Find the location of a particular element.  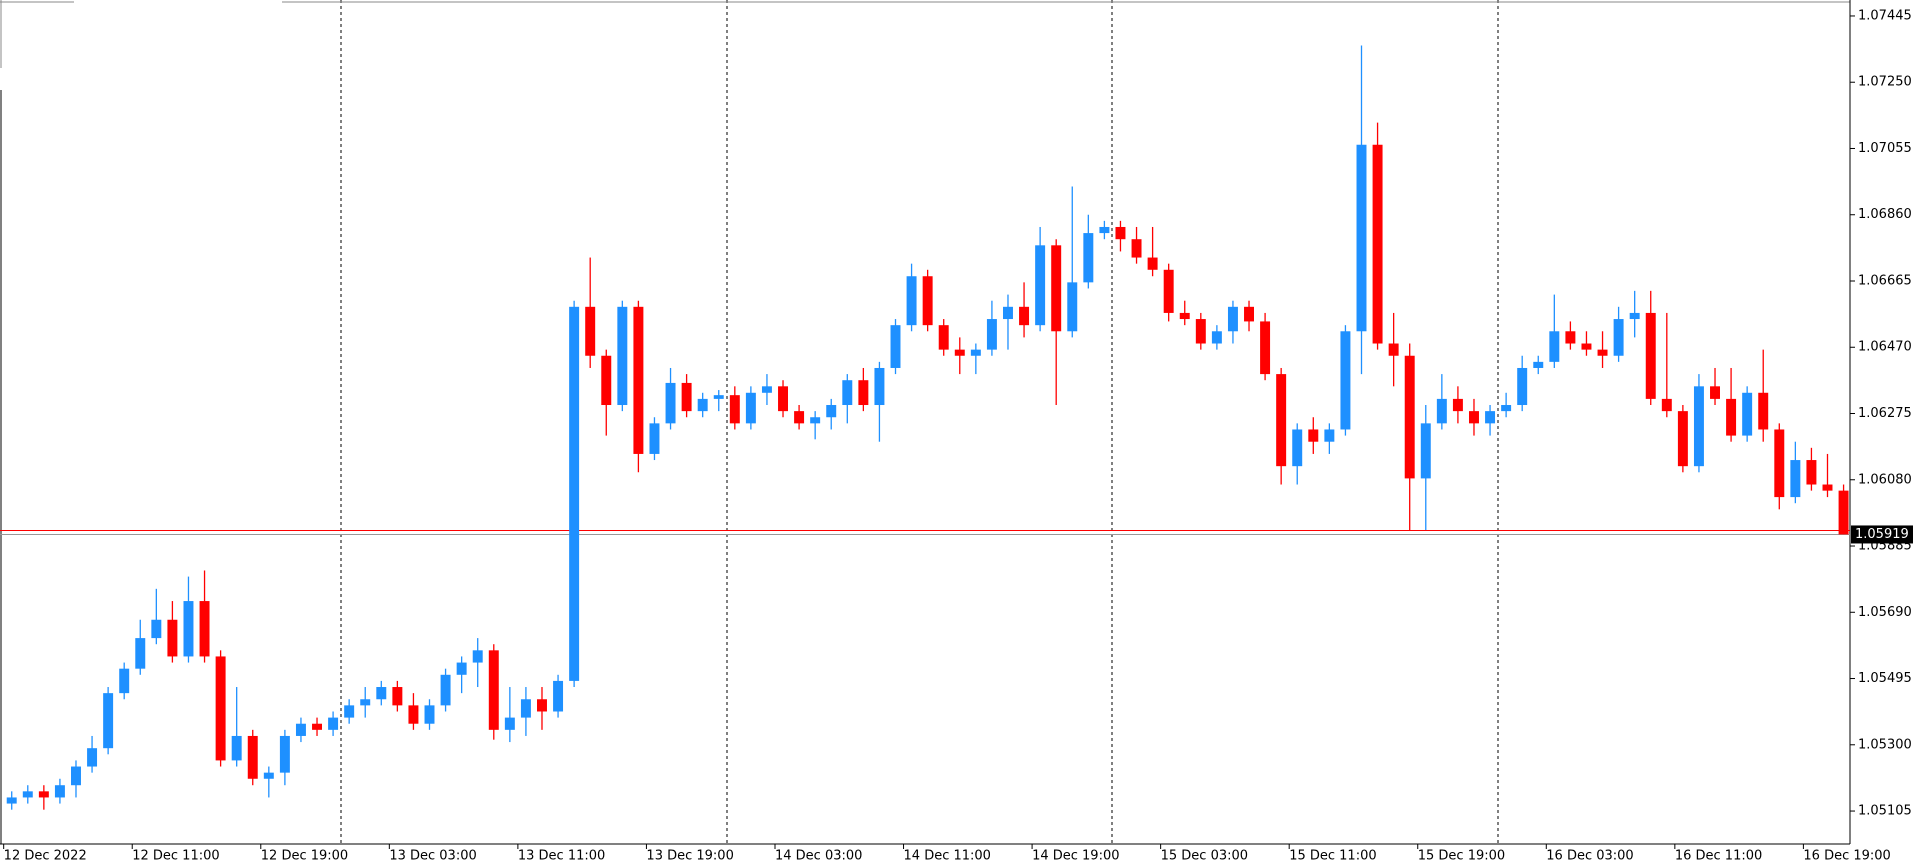

x-tick-label: 13 Dec 19:00 is located at coordinates (689, 856).